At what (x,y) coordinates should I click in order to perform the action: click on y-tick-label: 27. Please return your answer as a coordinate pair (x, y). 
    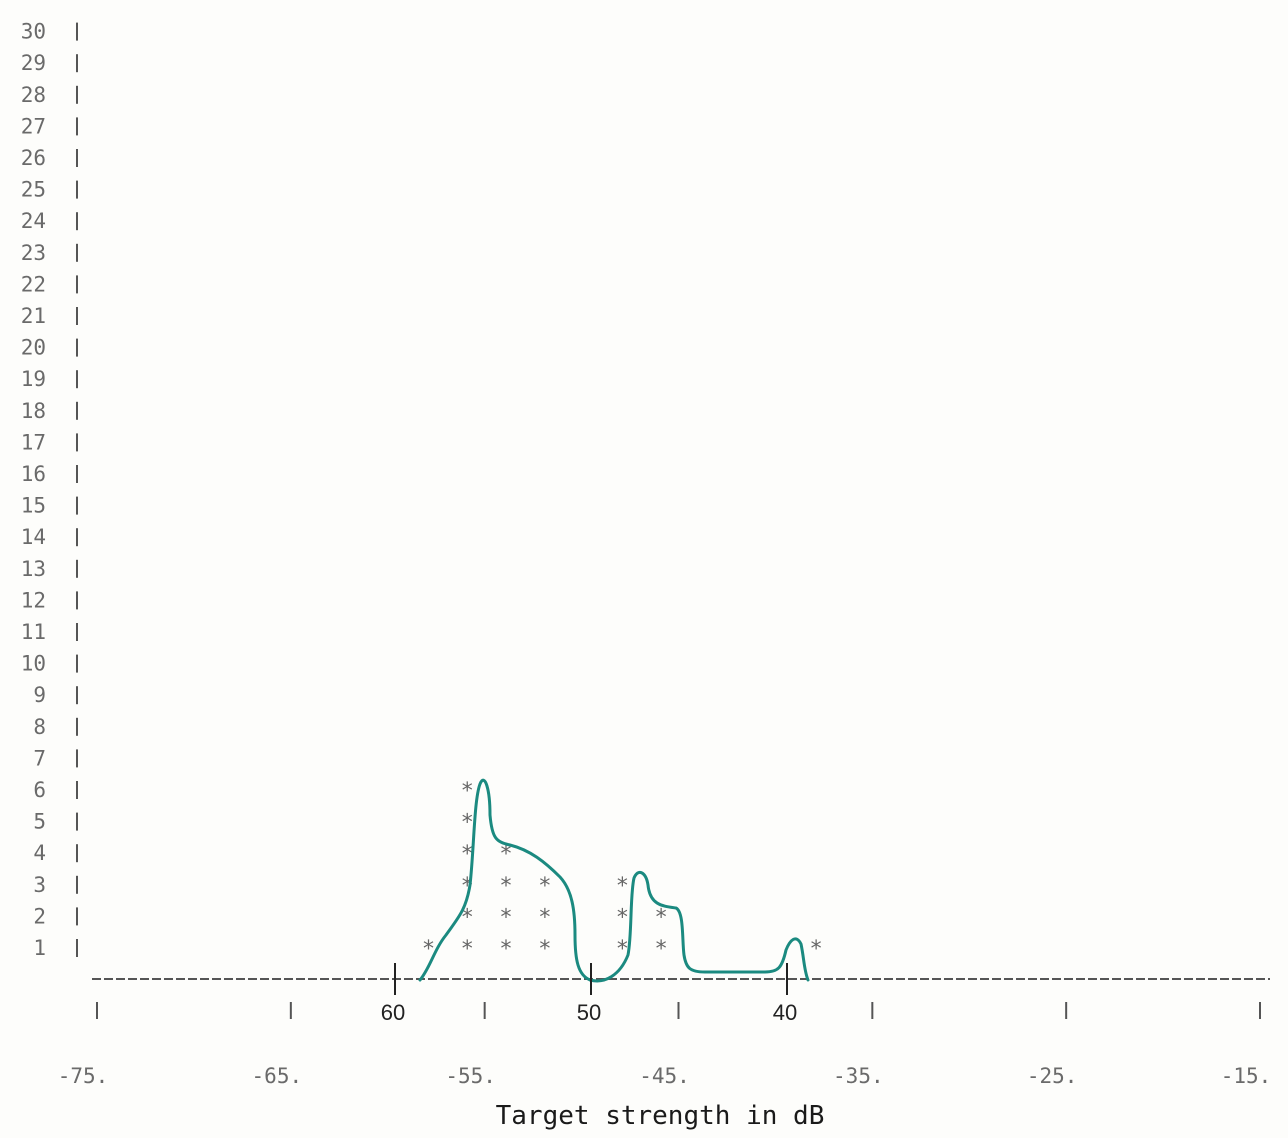
    Looking at the image, I should click on (33, 126).